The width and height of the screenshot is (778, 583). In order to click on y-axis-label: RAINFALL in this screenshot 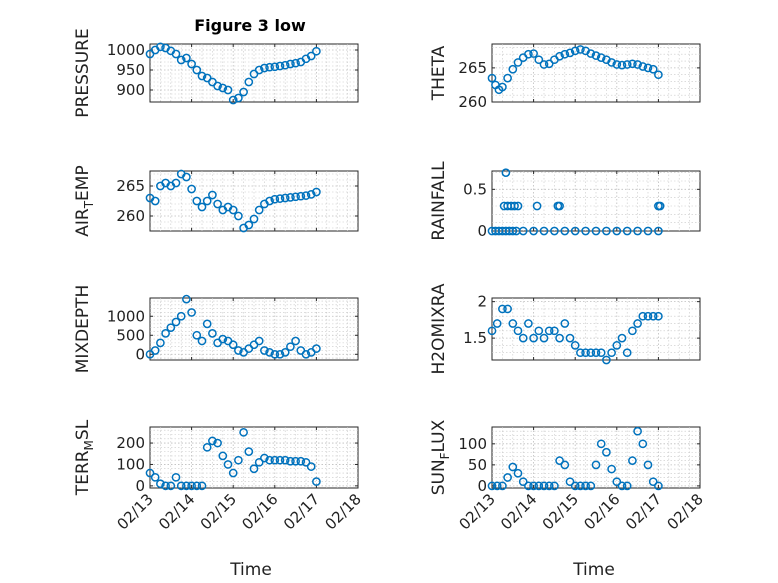, I will do `click(439, 201)`.